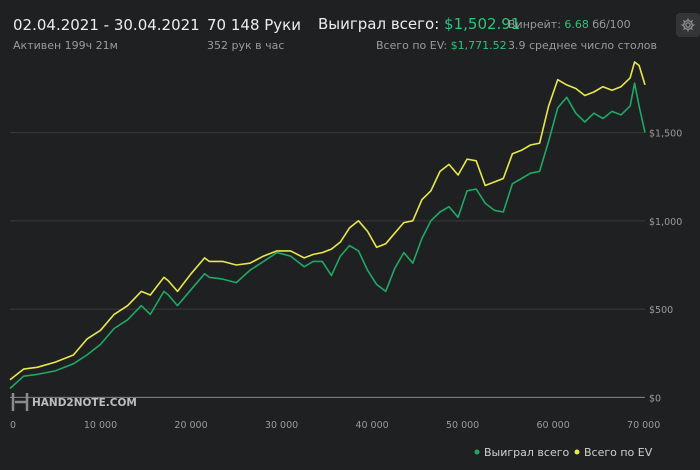  I want to click on hand2note-logo-icon, so click(20, 402).